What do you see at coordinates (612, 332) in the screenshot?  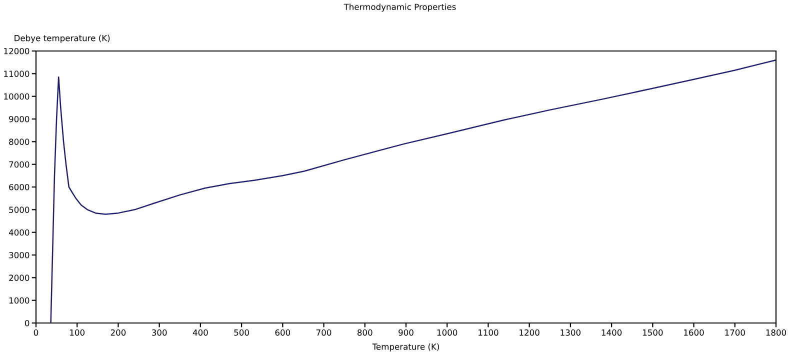 I see `x-tick-label: 1400` at bounding box center [612, 332].